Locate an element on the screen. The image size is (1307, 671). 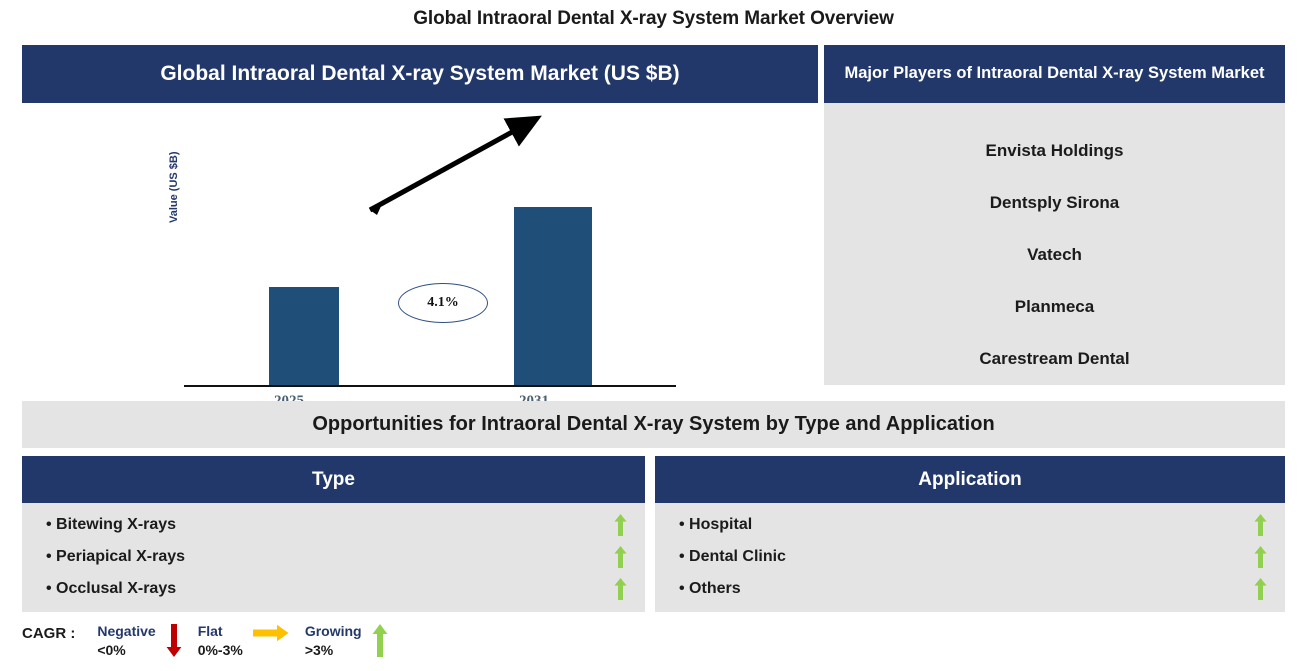
list-item: Vatech is located at coordinates (1054, 254).